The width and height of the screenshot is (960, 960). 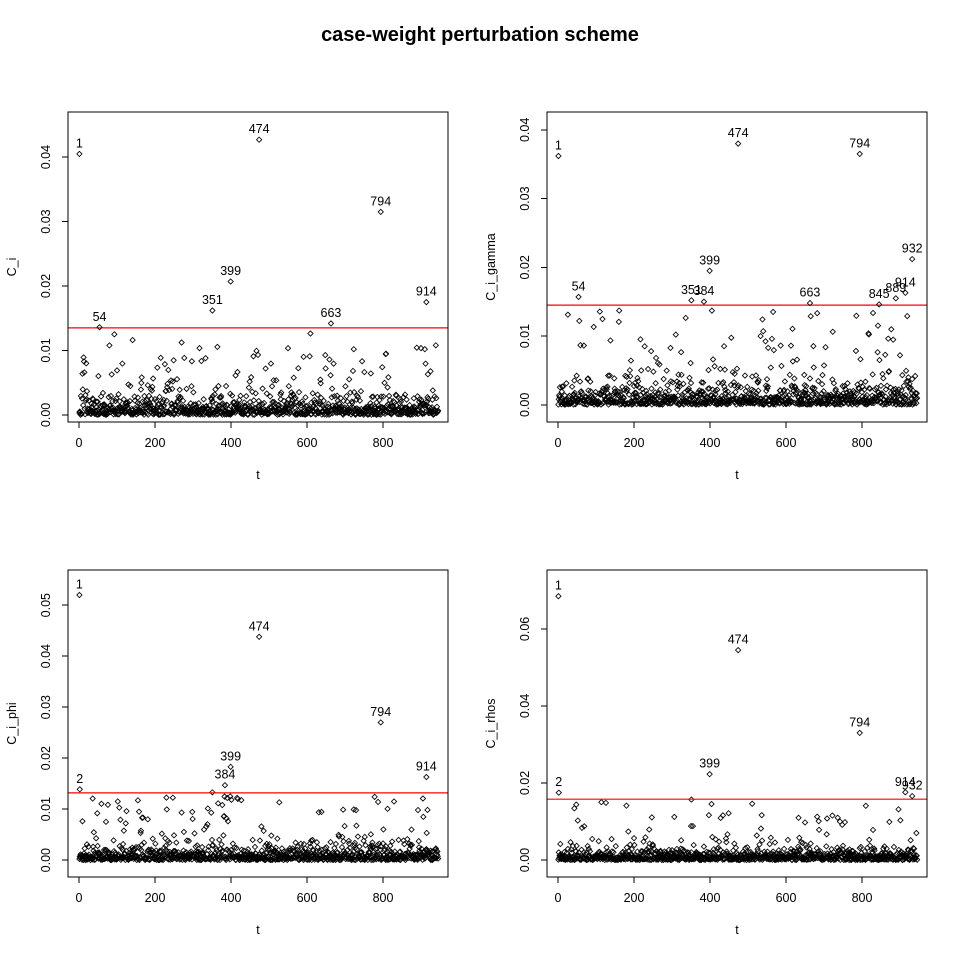 I want to click on point-label: 845, so click(x=879, y=294).